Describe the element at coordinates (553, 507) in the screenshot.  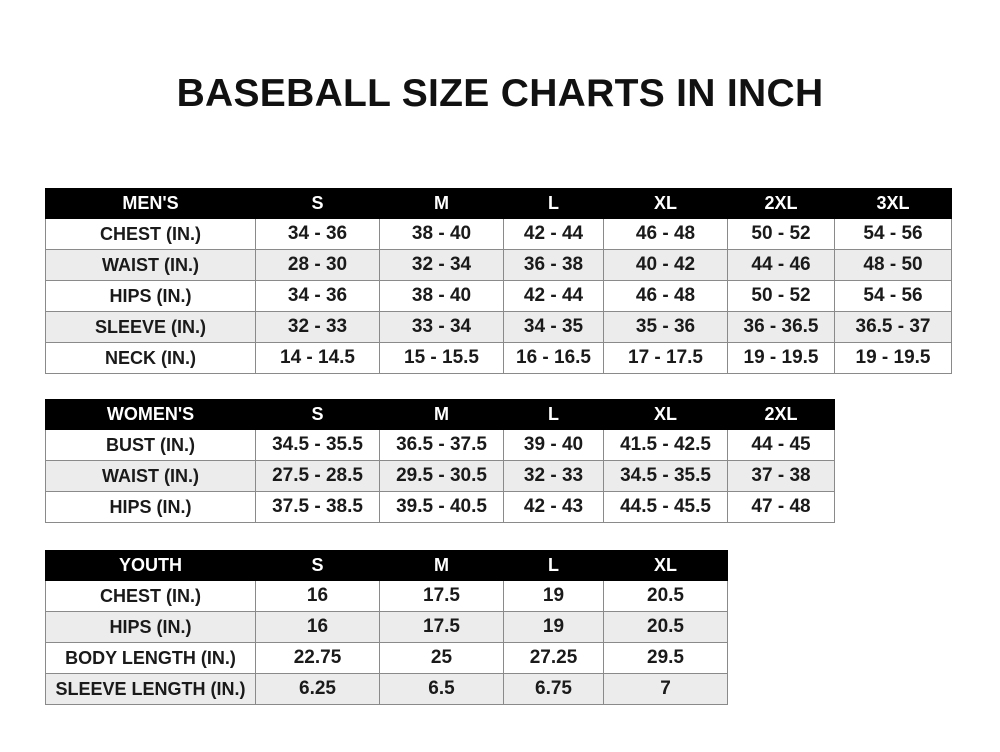
I see `size-value: 42 - 43` at that location.